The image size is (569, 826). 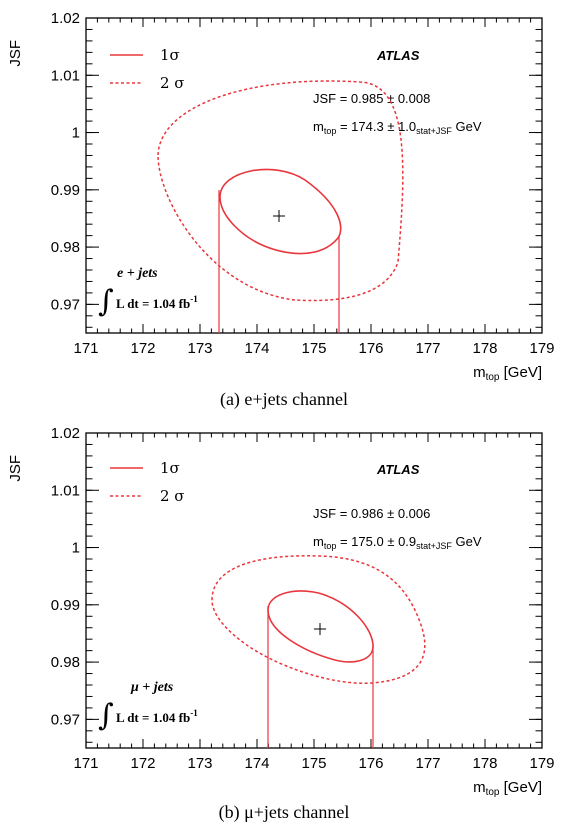 I want to click on jsf-result: JSF = 0.986 ± 0.006, so click(x=371, y=513).